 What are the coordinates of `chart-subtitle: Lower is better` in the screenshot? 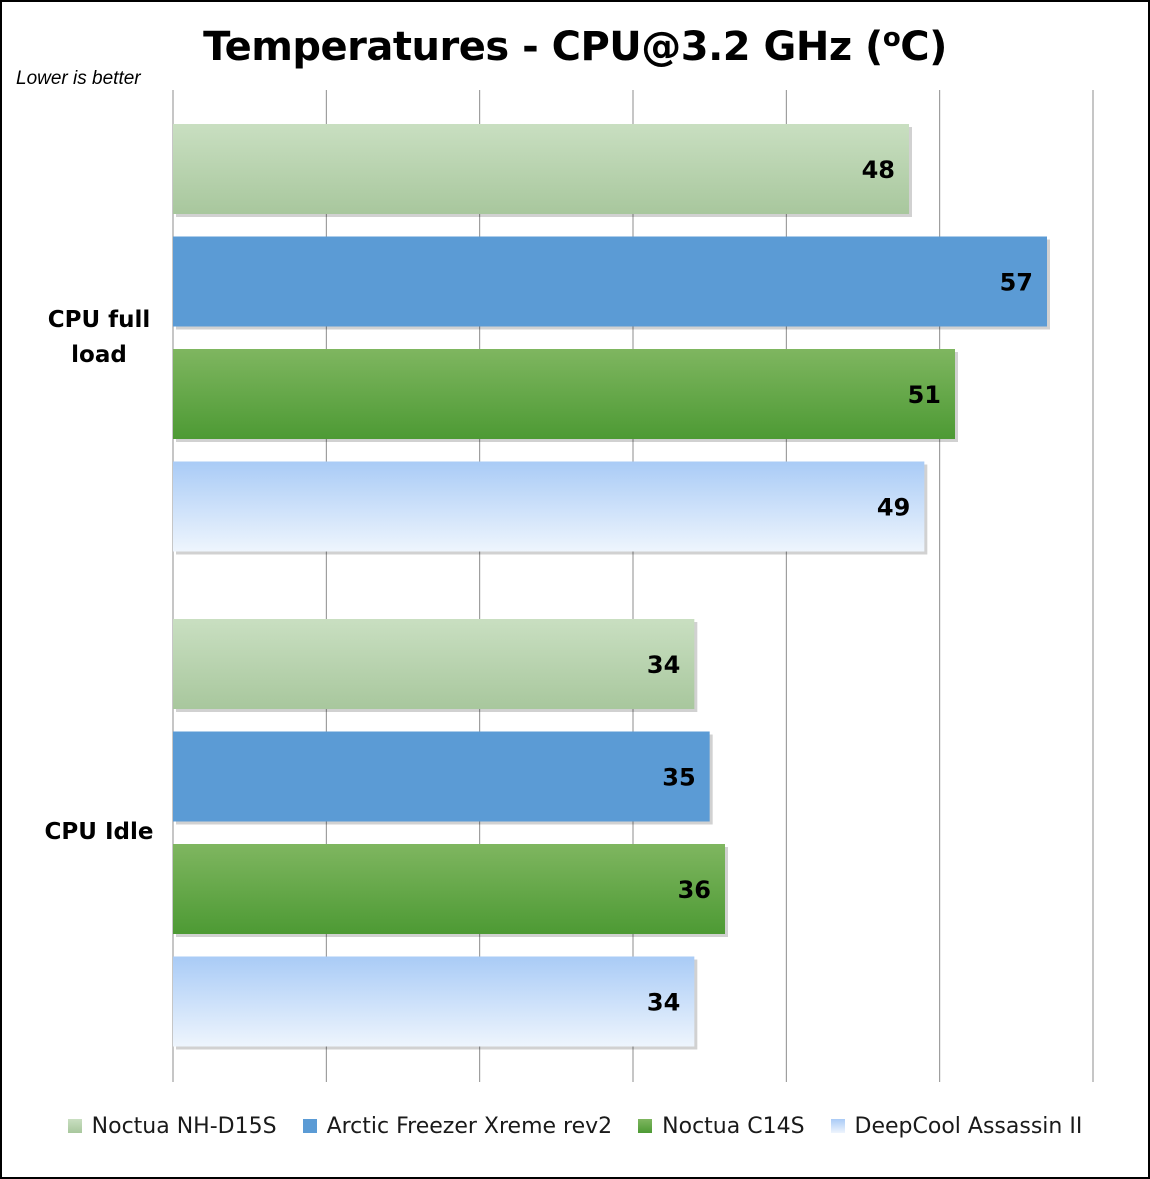 It's located at (78, 78).